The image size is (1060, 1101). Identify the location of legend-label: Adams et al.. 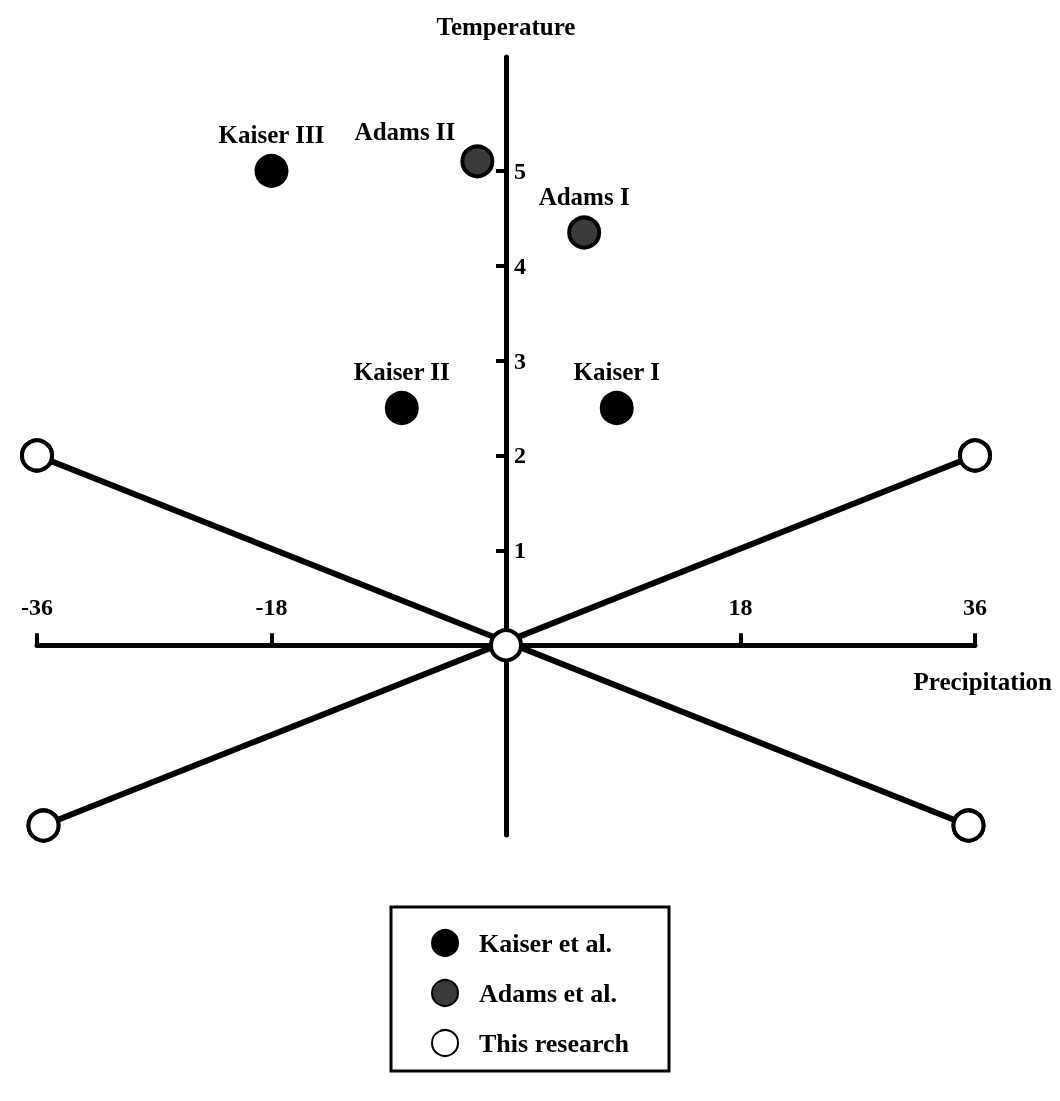
(548, 993).